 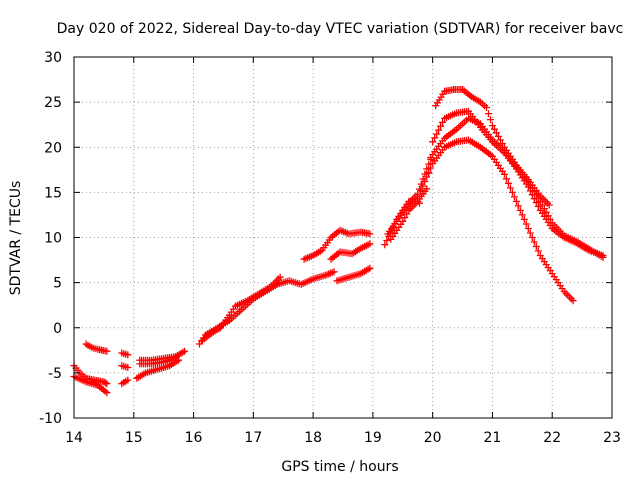 I want to click on x-tick-label: 20, so click(x=433, y=438).